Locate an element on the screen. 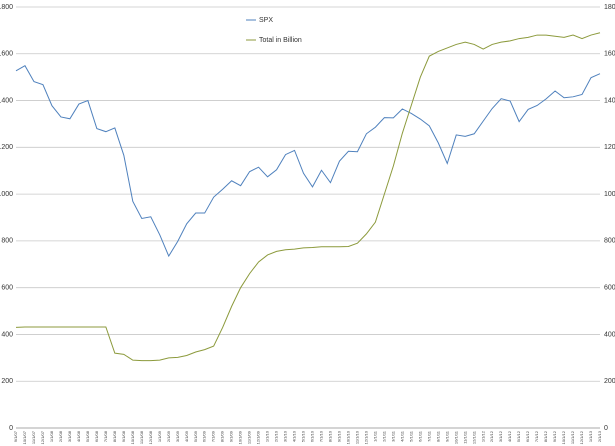 This screenshot has width=615, height=446. x-tick-label: 10/1/08 is located at coordinates (132, 437).